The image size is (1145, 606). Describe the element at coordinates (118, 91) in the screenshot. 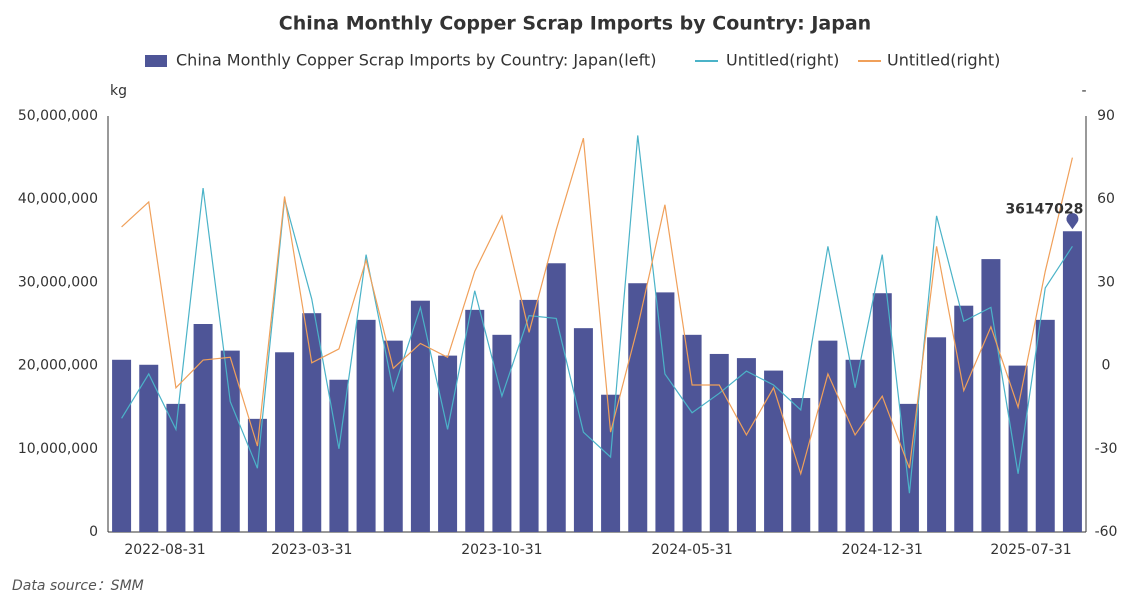

I see `y-unit: kg` at that location.